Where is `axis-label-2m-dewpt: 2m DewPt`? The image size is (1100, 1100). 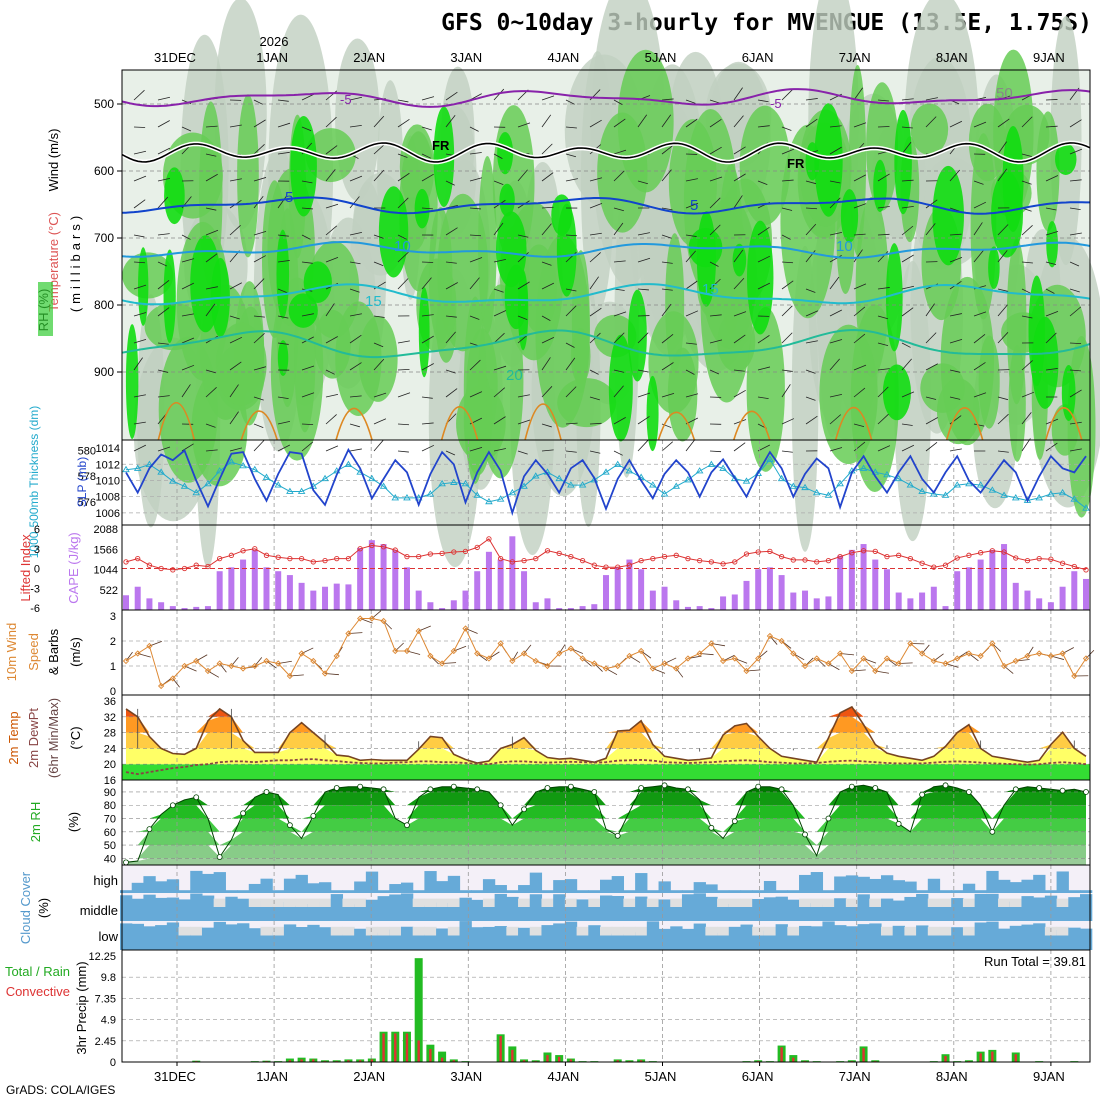 axis-label-2m-dewpt: 2m DewPt is located at coordinates (33, 738).